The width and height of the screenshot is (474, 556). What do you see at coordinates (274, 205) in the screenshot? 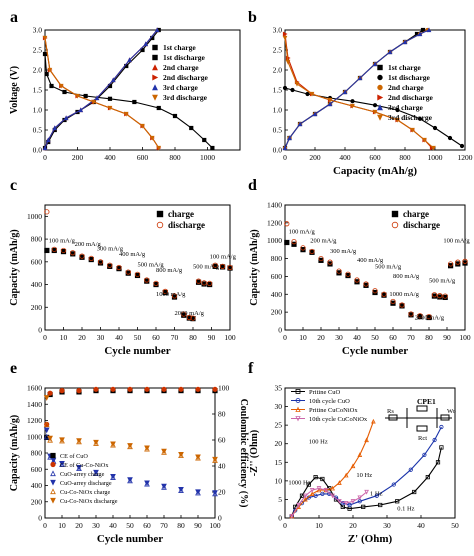
I see `y-tick-label: 1400` at bounding box center [274, 205].